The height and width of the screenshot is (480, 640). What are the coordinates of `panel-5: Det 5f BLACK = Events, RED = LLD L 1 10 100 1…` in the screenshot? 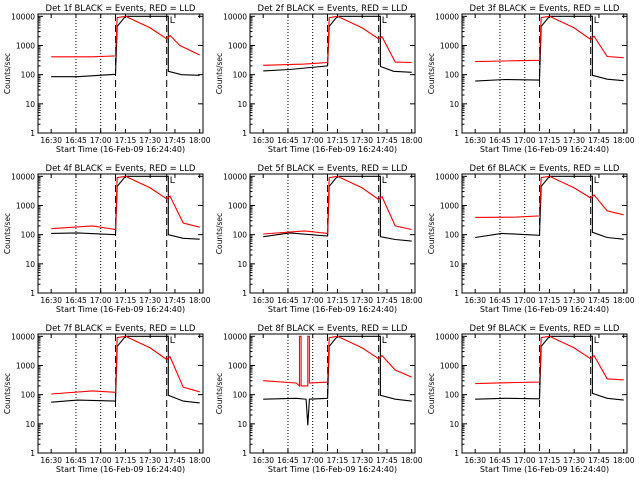 It's located at (319, 239).